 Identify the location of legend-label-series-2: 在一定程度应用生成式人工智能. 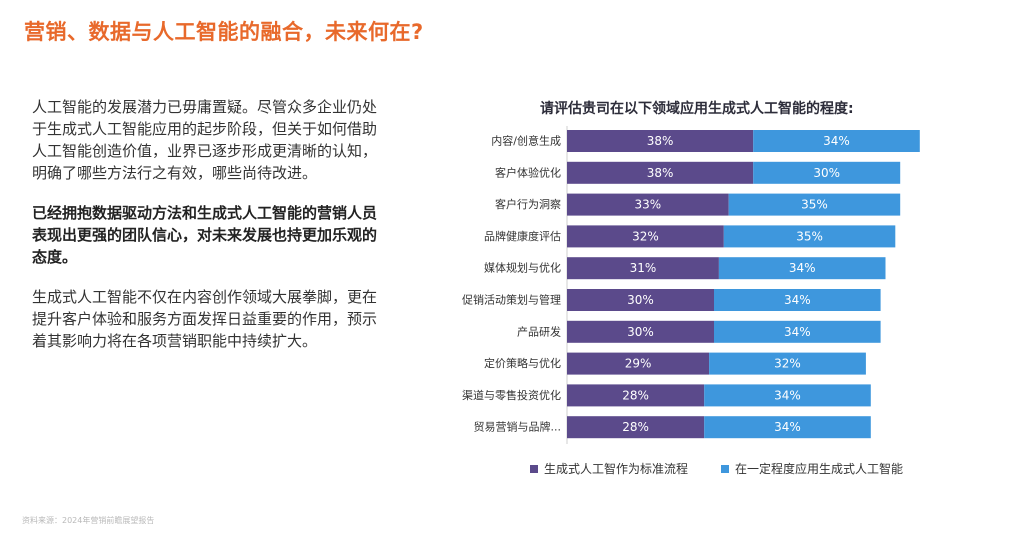
(819, 469).